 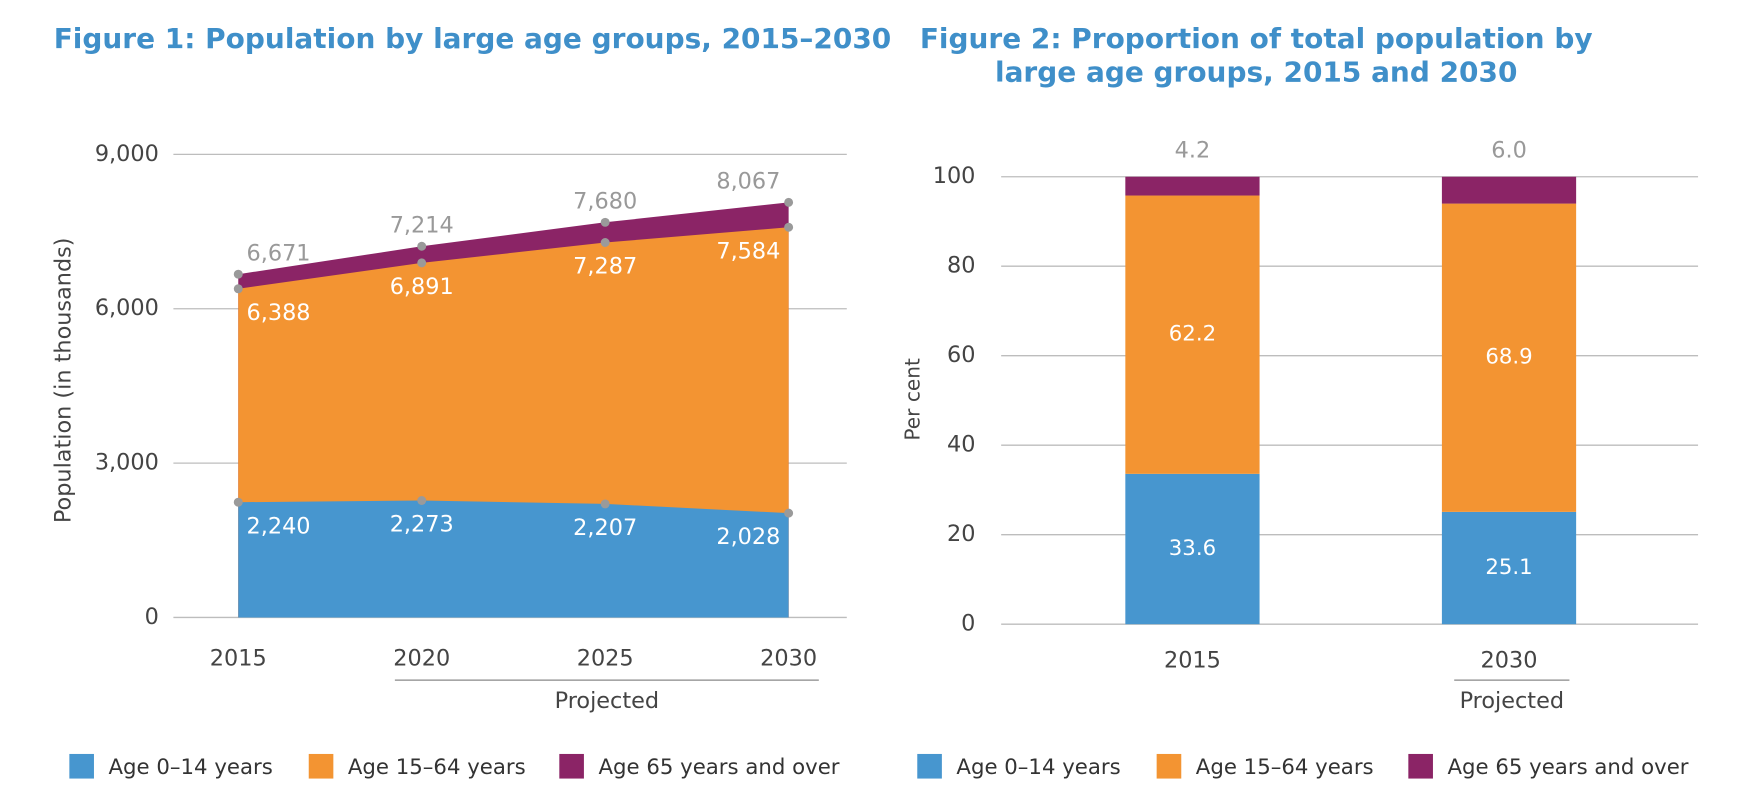 I want to click on value-label: 6,891, so click(x=422, y=287).